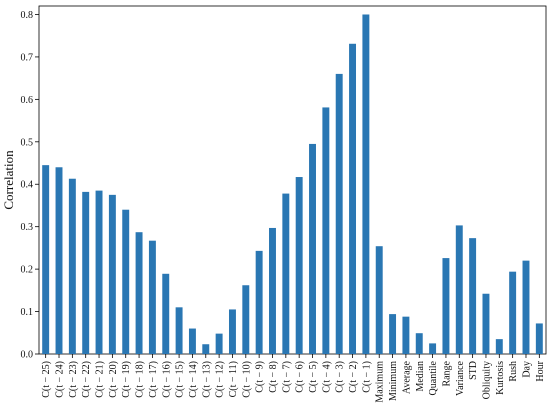  What do you see at coordinates (486, 380) in the screenshot?
I see `x-tick-label: Obliquity` at bounding box center [486, 380].